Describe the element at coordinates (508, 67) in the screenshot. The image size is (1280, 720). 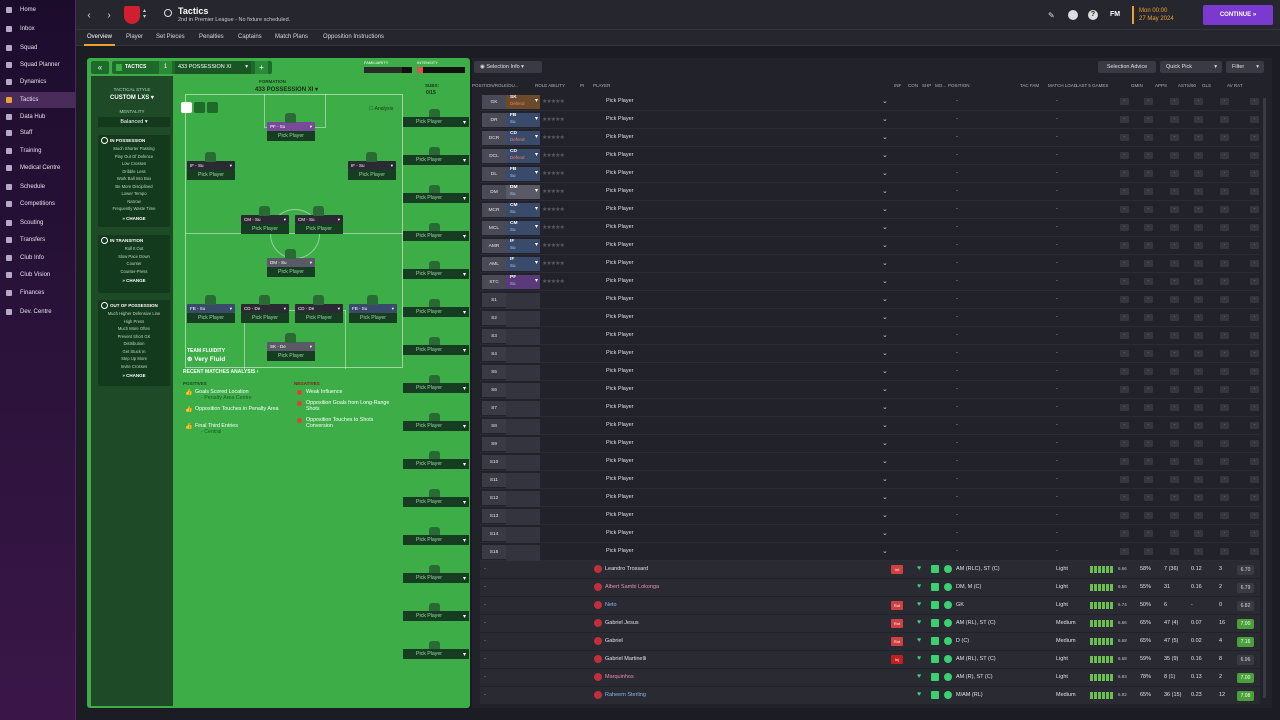
I see `selection-info-button: ◉ Selection Info ▾` at that location.